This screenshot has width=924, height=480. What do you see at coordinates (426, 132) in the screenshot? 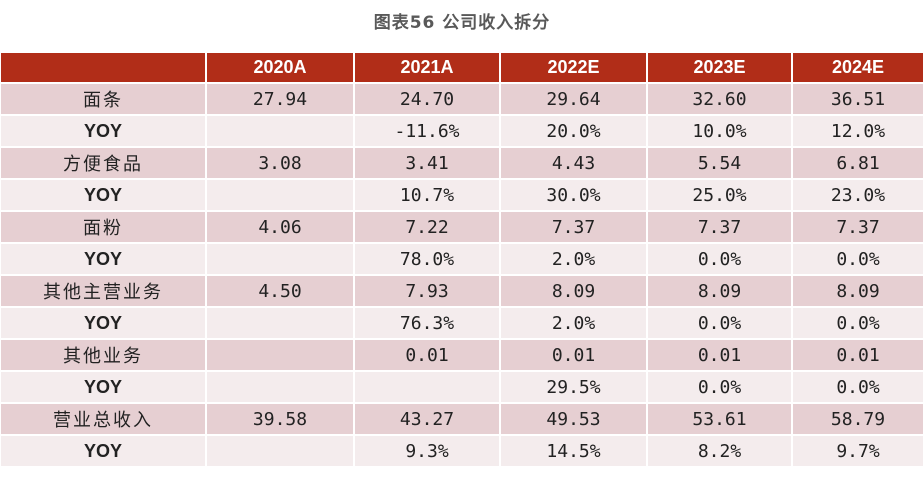
I see `value-cell: -11.6%` at bounding box center [426, 132].